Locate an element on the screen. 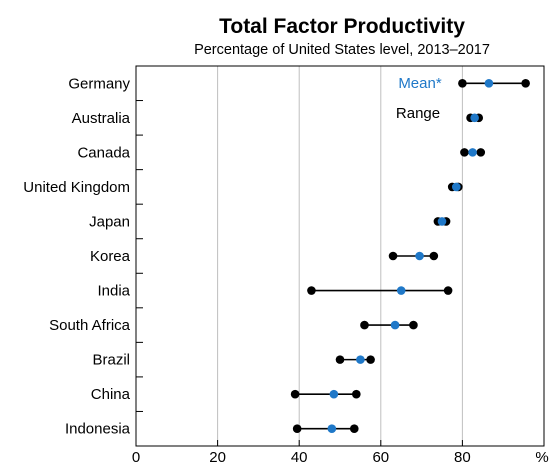 The image size is (552, 466). x-tick-label-0: 0 is located at coordinates (136, 457).